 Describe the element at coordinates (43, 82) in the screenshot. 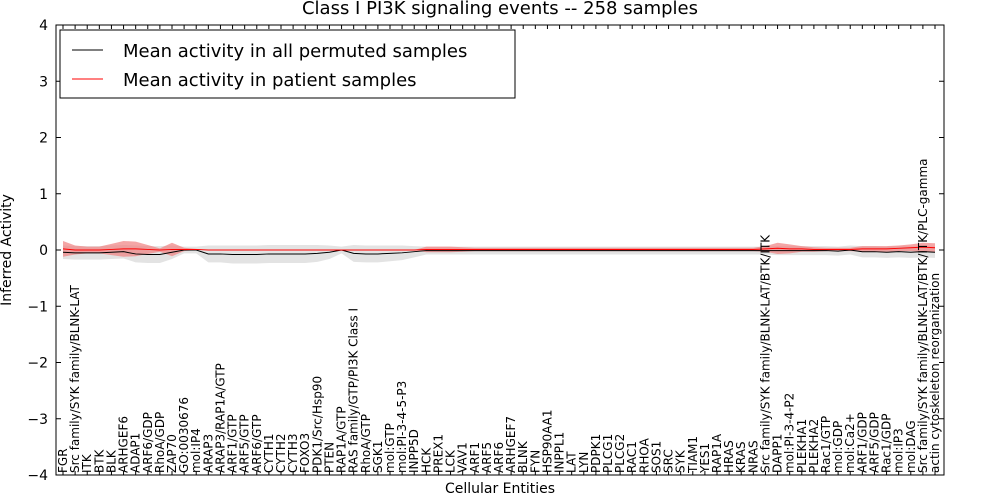

I see `y-tick-label: 3` at that location.